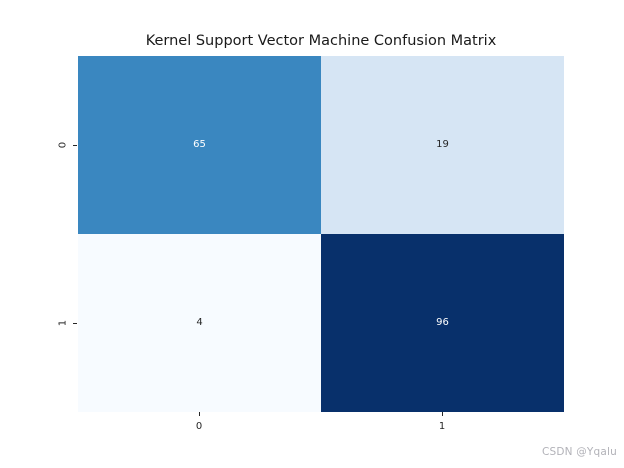 This screenshot has height=468, width=624. I want to click on y-tick-label-0: 0, so click(63, 145).